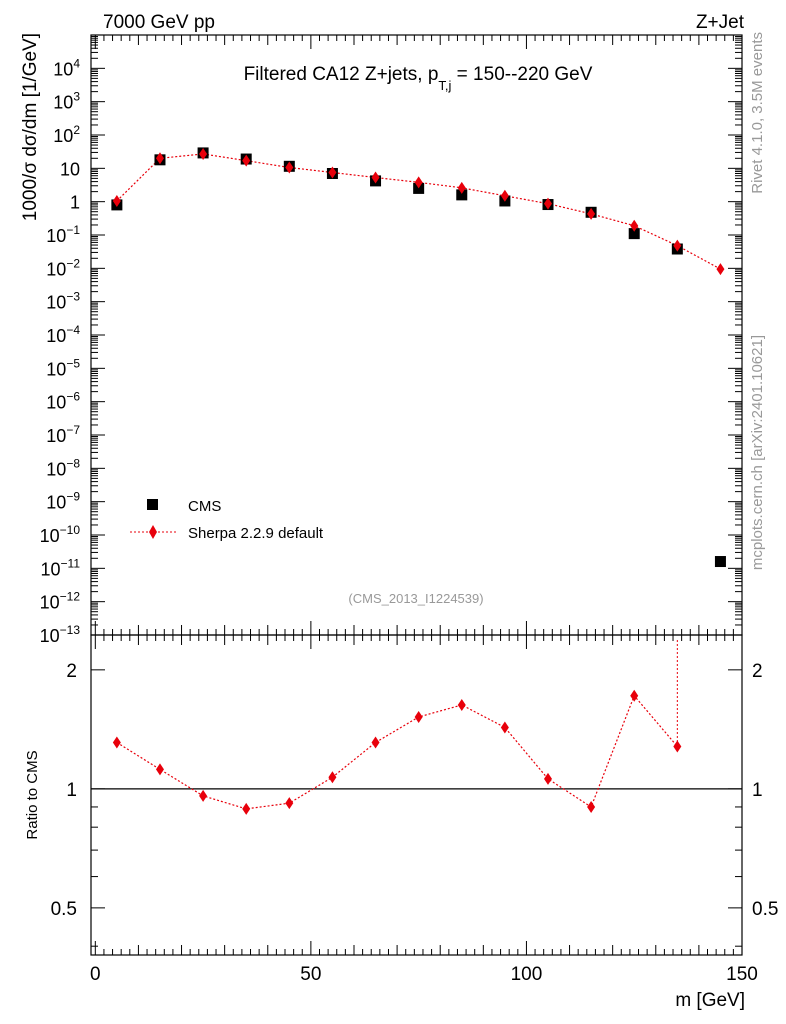 The width and height of the screenshot is (786, 1024). What do you see at coordinates (63, 334) in the screenshot?
I see `main-y-tick-label: 10⁻⁴` at bounding box center [63, 334].